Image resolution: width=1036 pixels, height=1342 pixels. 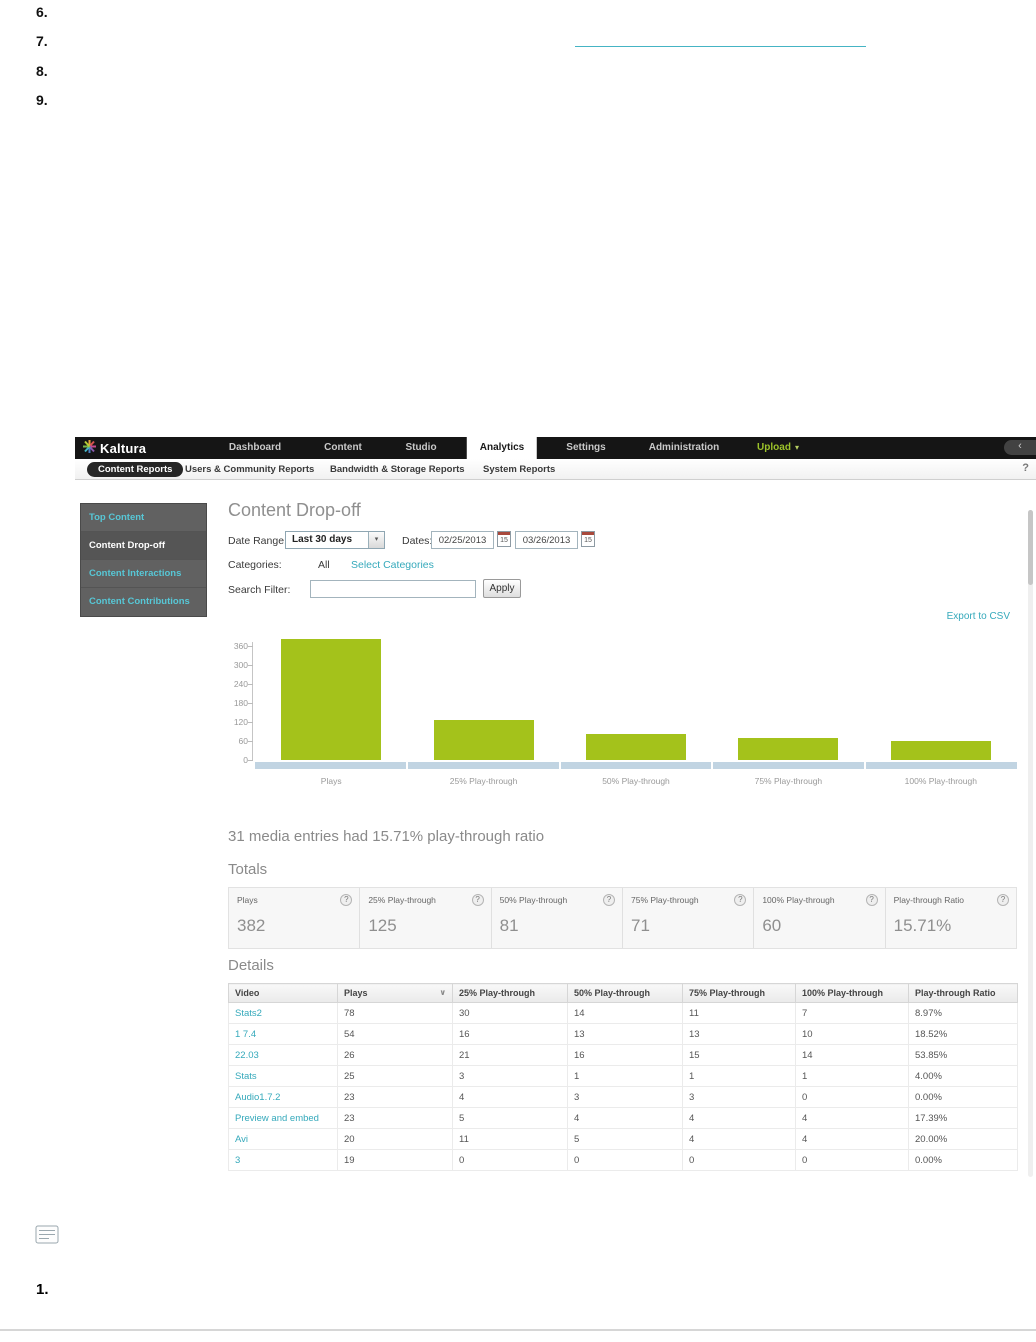 I want to click on calendar-from-icon: 15, so click(x=504, y=539).